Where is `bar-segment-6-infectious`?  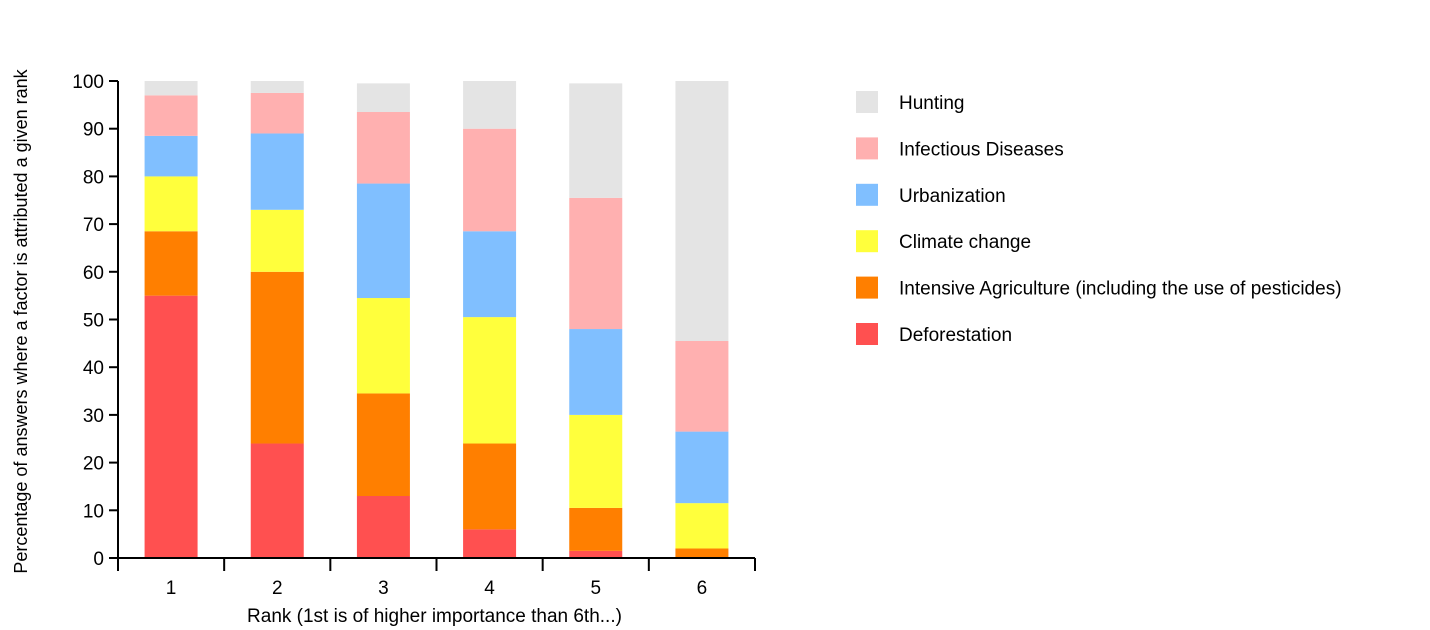 bar-segment-6-infectious is located at coordinates (702, 386).